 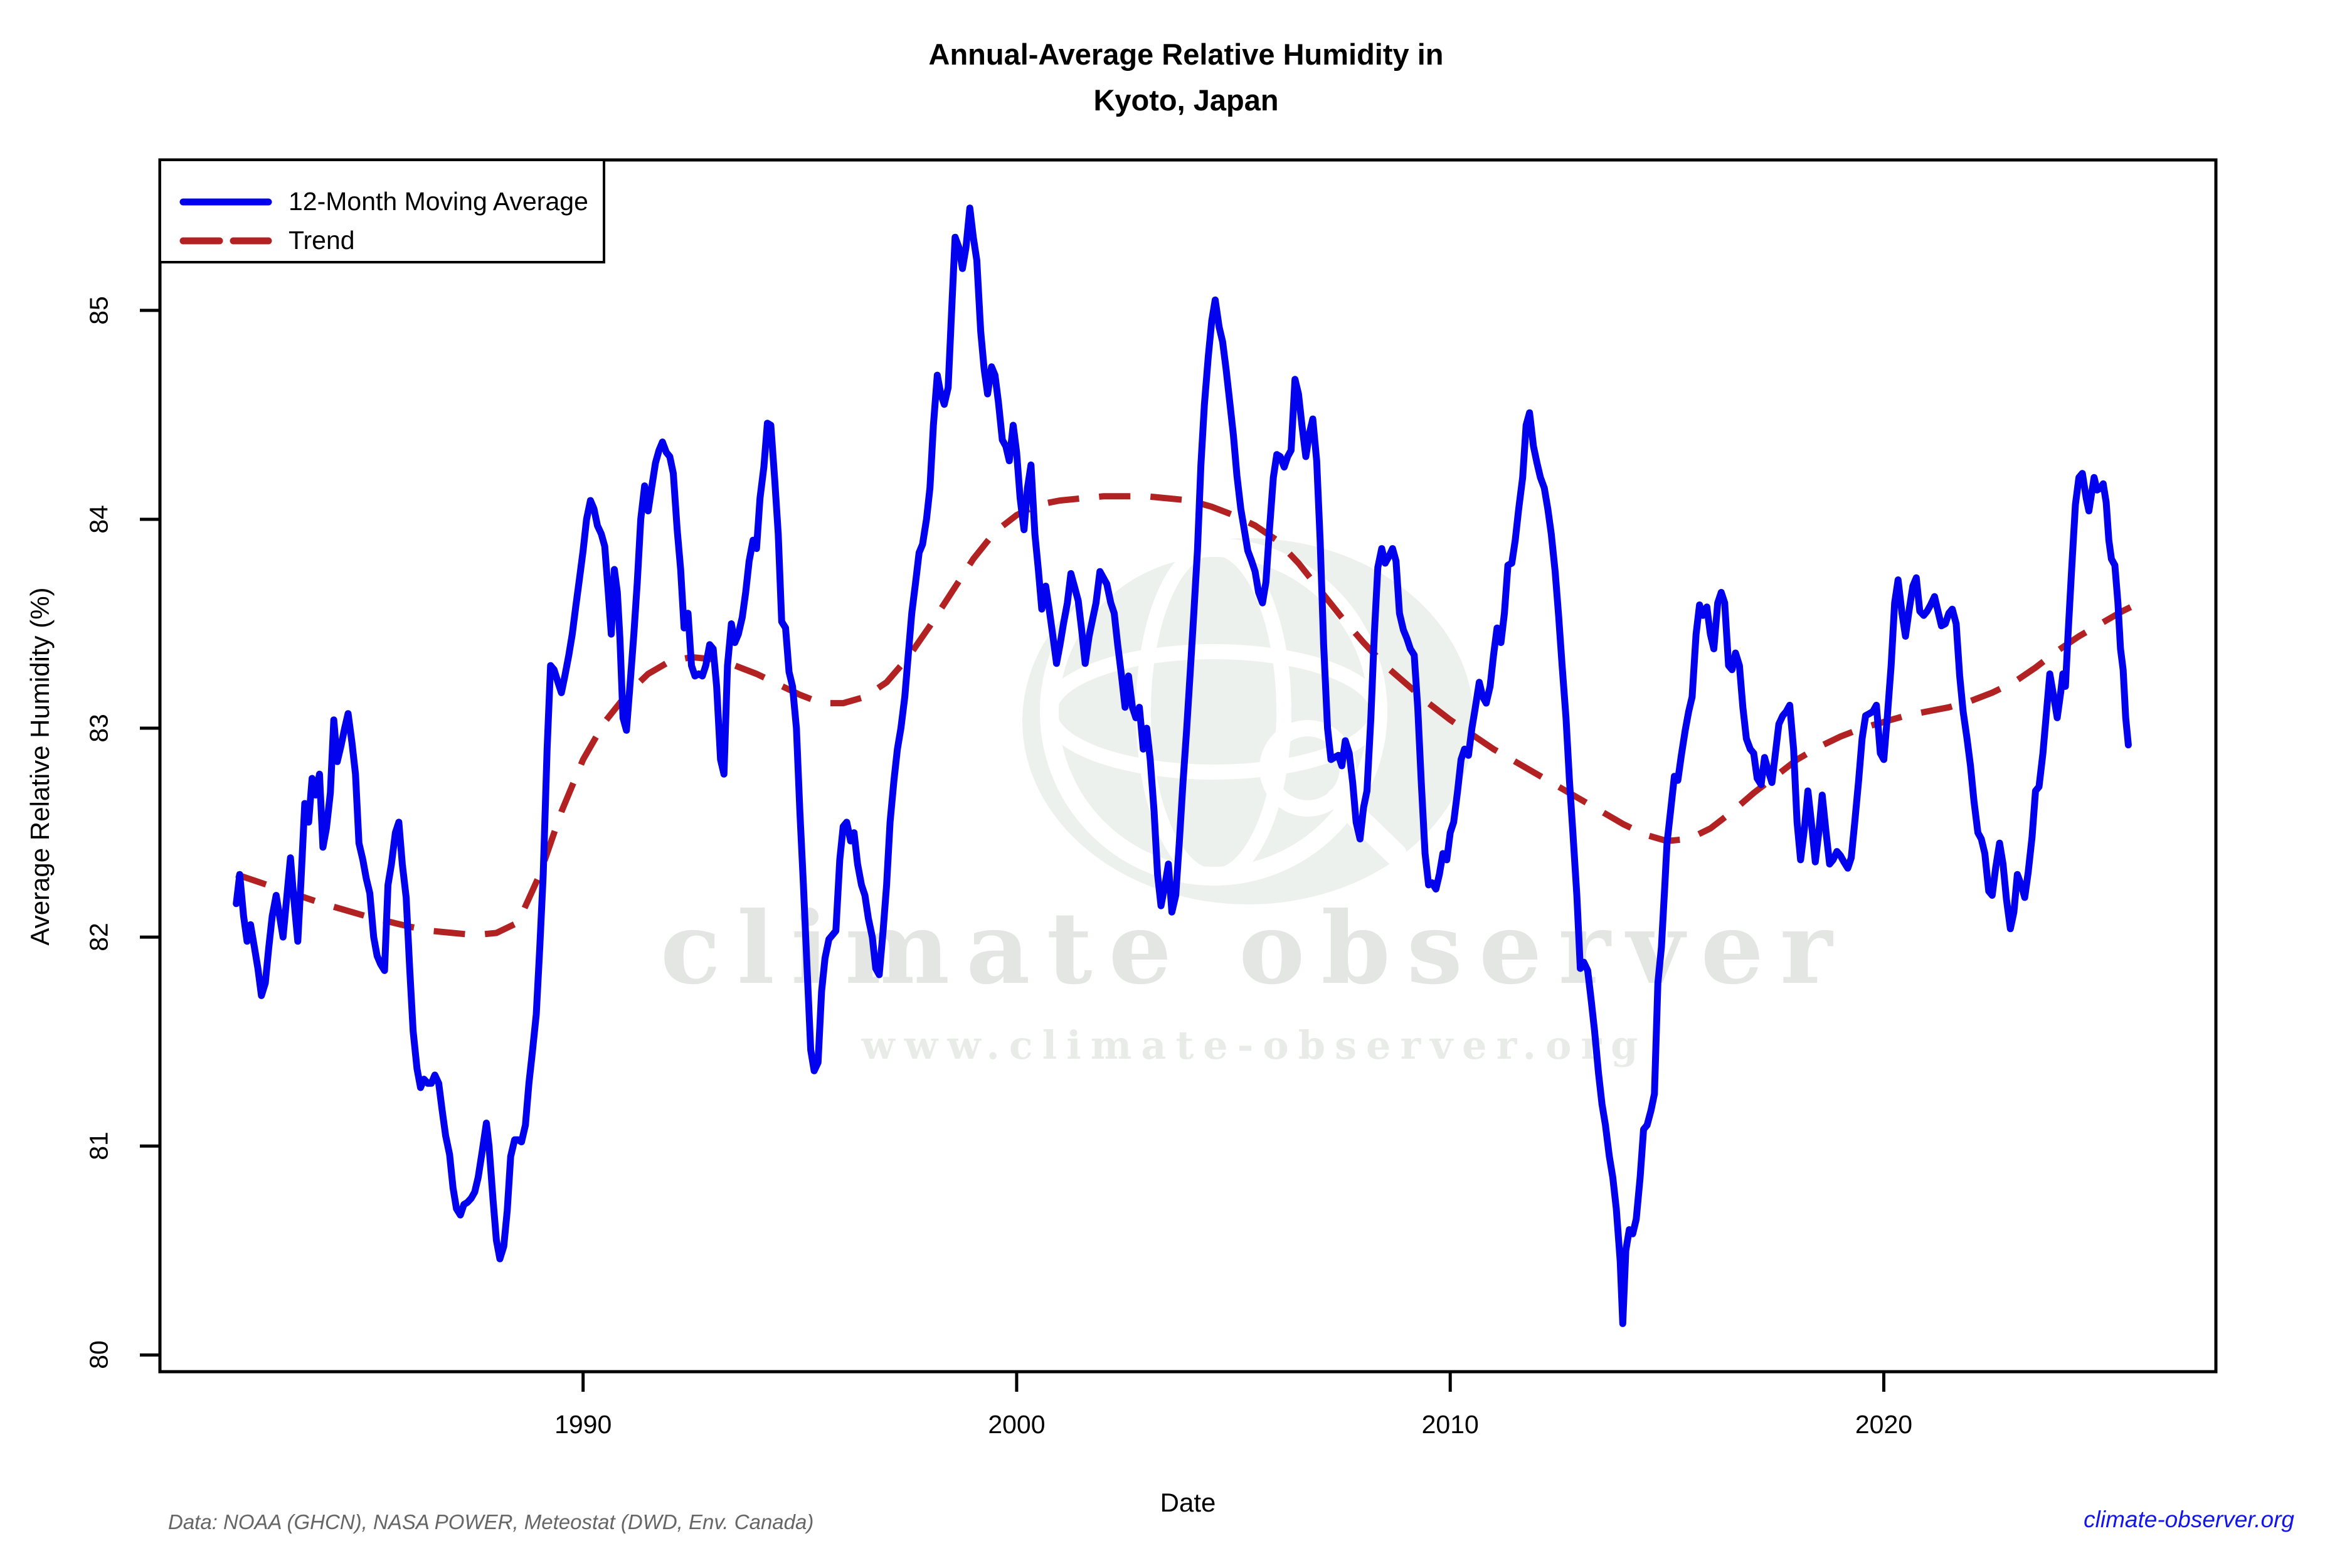 I want to click on x-axis-label: Date, so click(x=1188, y=1502).